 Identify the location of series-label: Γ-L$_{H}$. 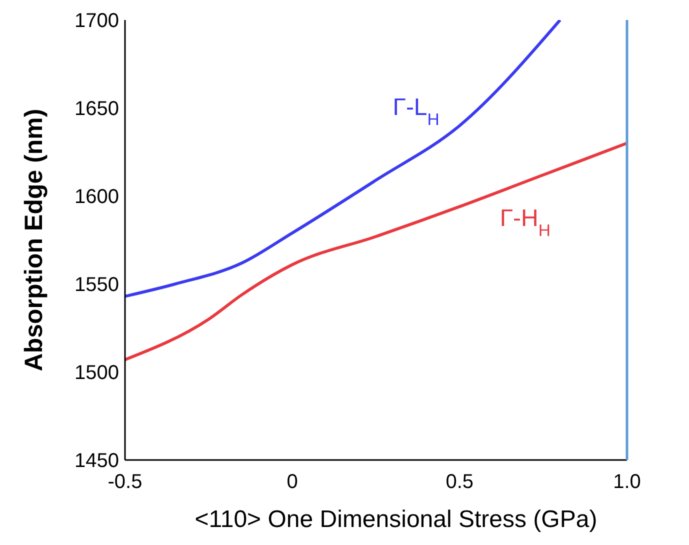
(416, 111).